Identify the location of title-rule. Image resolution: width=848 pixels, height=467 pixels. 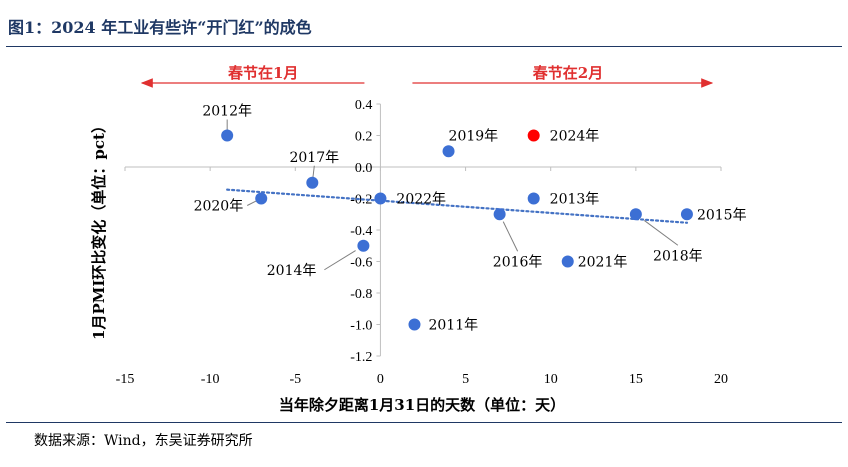
(424, 46).